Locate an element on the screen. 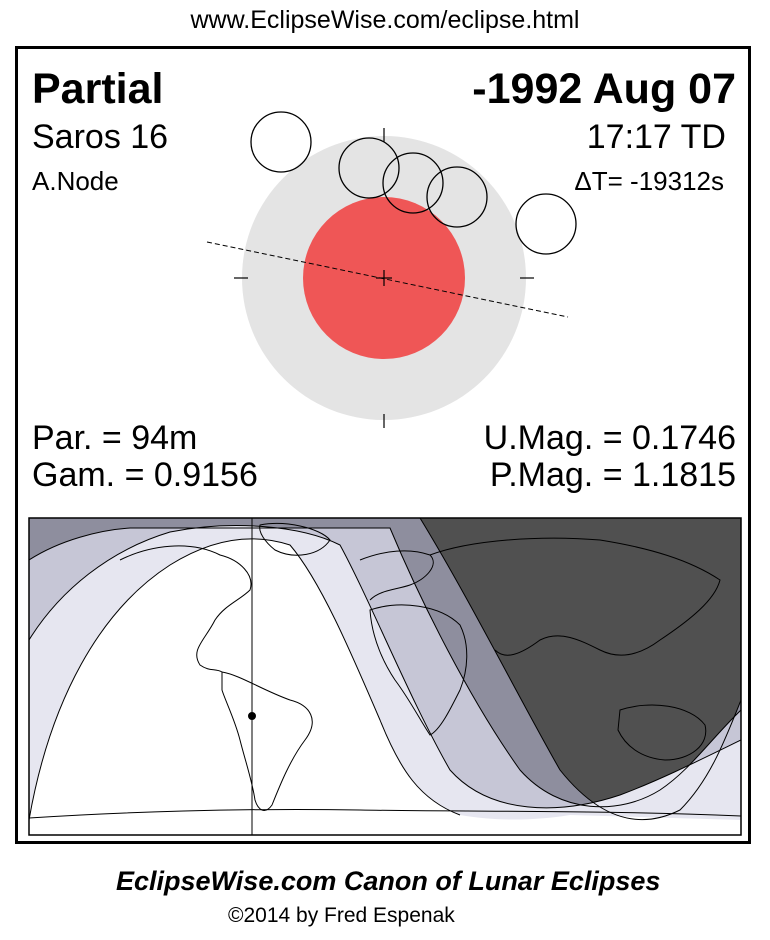  asia-outline is located at coordinates (575, 596).